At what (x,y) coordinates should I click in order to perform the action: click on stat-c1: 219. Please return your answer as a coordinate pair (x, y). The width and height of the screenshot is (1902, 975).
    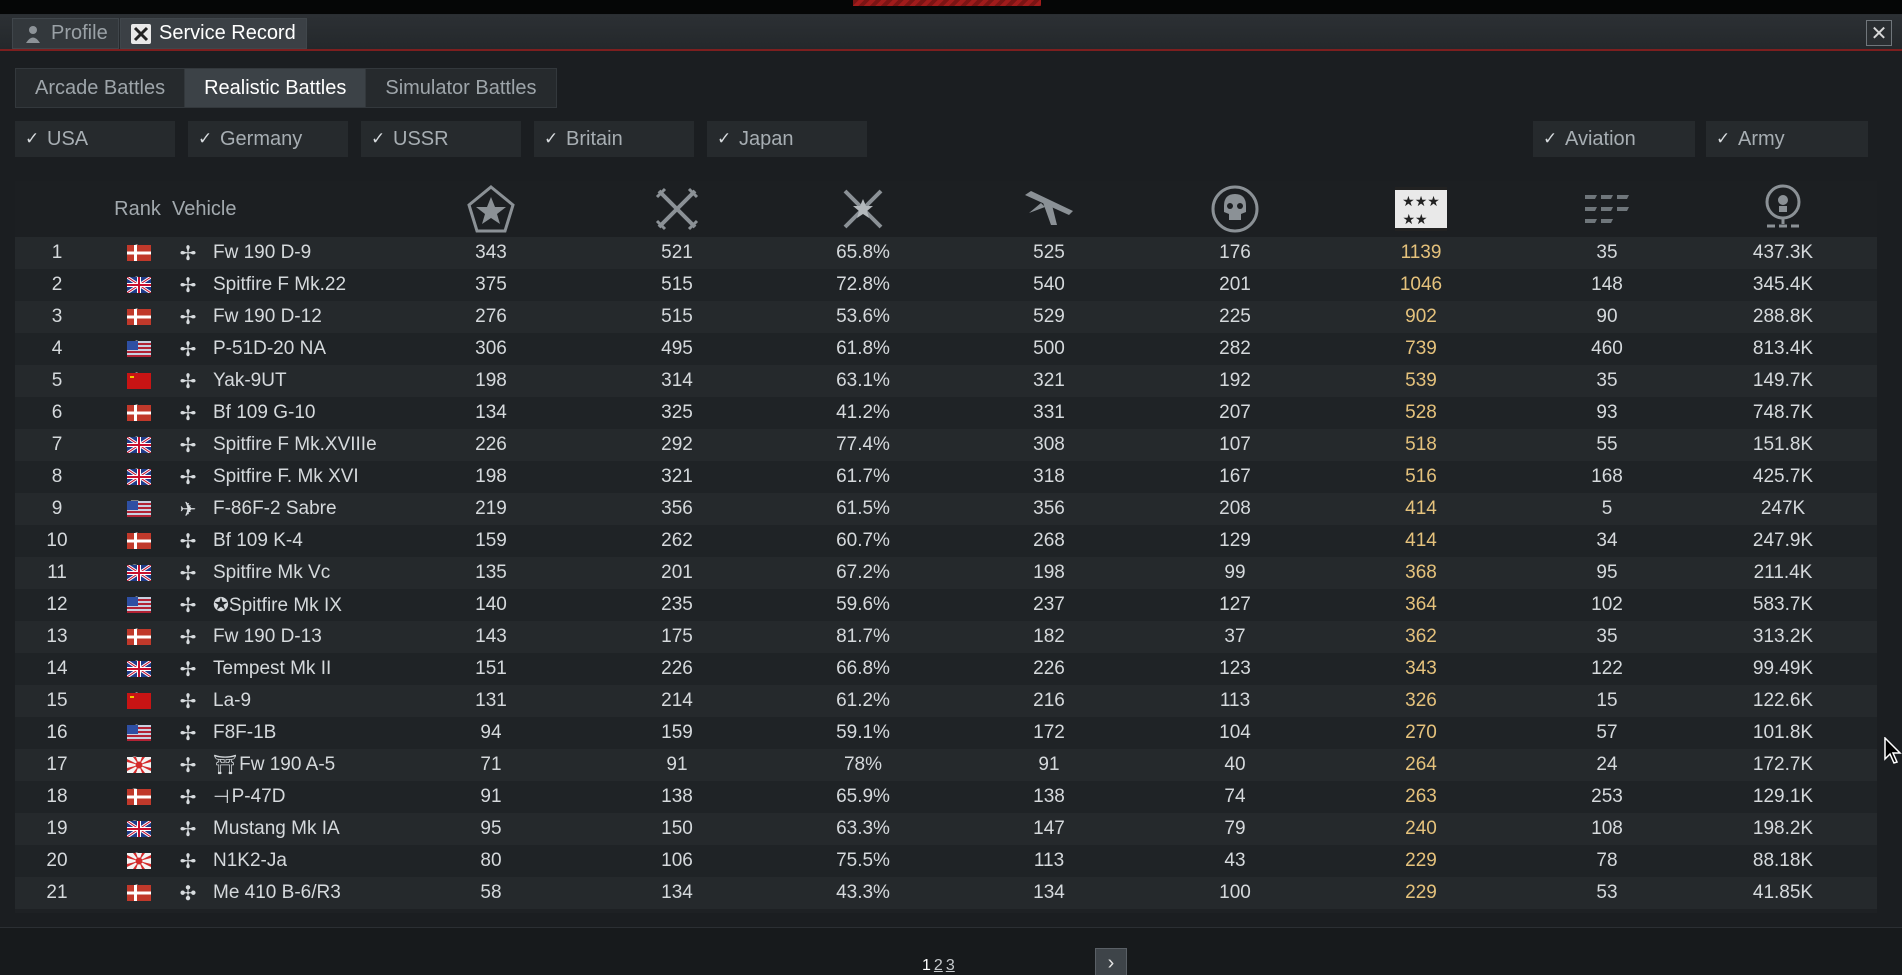
    Looking at the image, I should click on (491, 508).